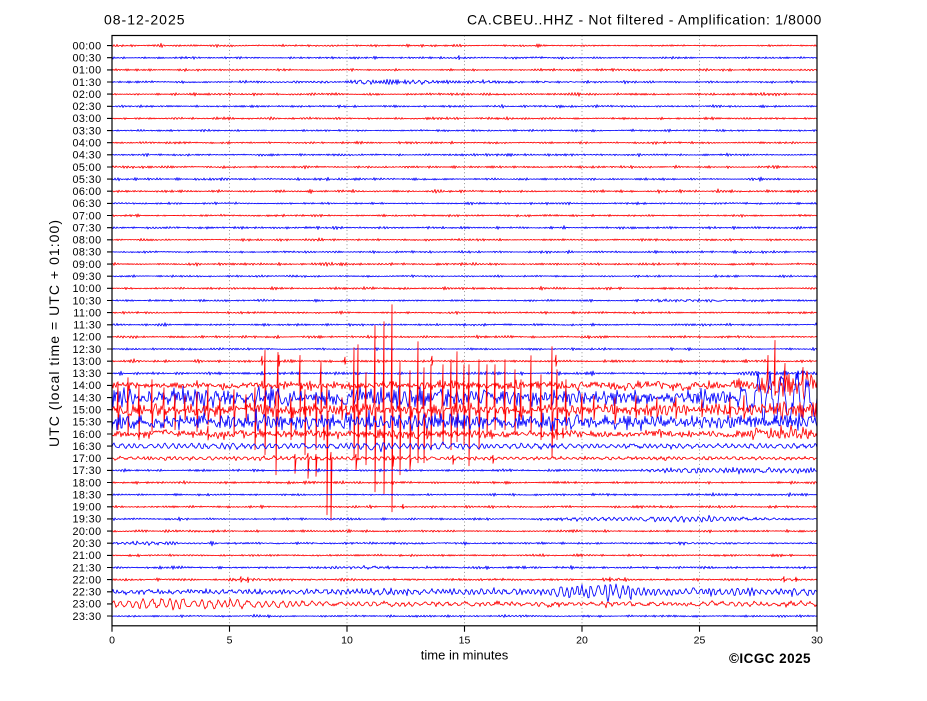 The width and height of the screenshot is (927, 701). Describe the element at coordinates (86, 423) in the screenshot. I see `svg-text: 15:30` at that location.